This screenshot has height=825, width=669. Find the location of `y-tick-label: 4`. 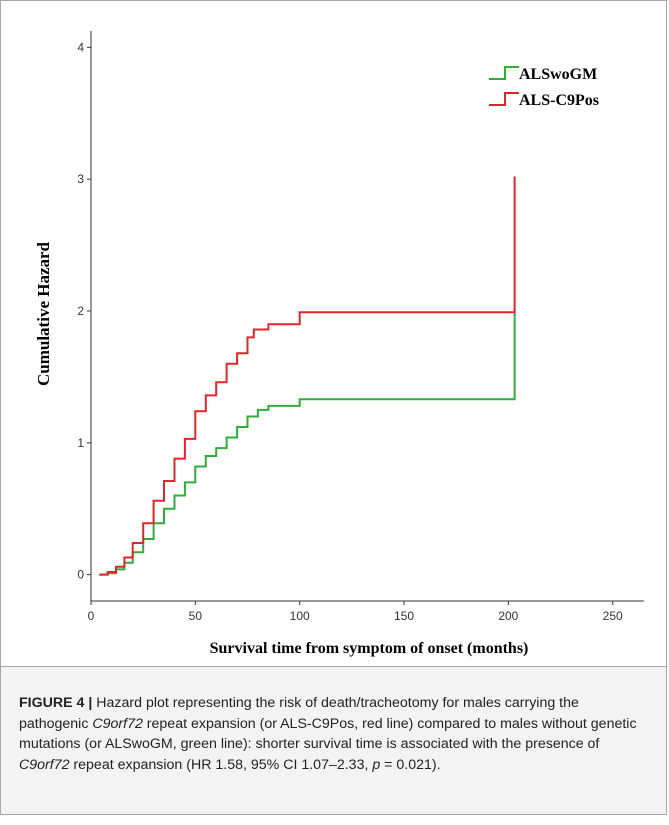

y-tick-label: 4 is located at coordinates (80, 47).